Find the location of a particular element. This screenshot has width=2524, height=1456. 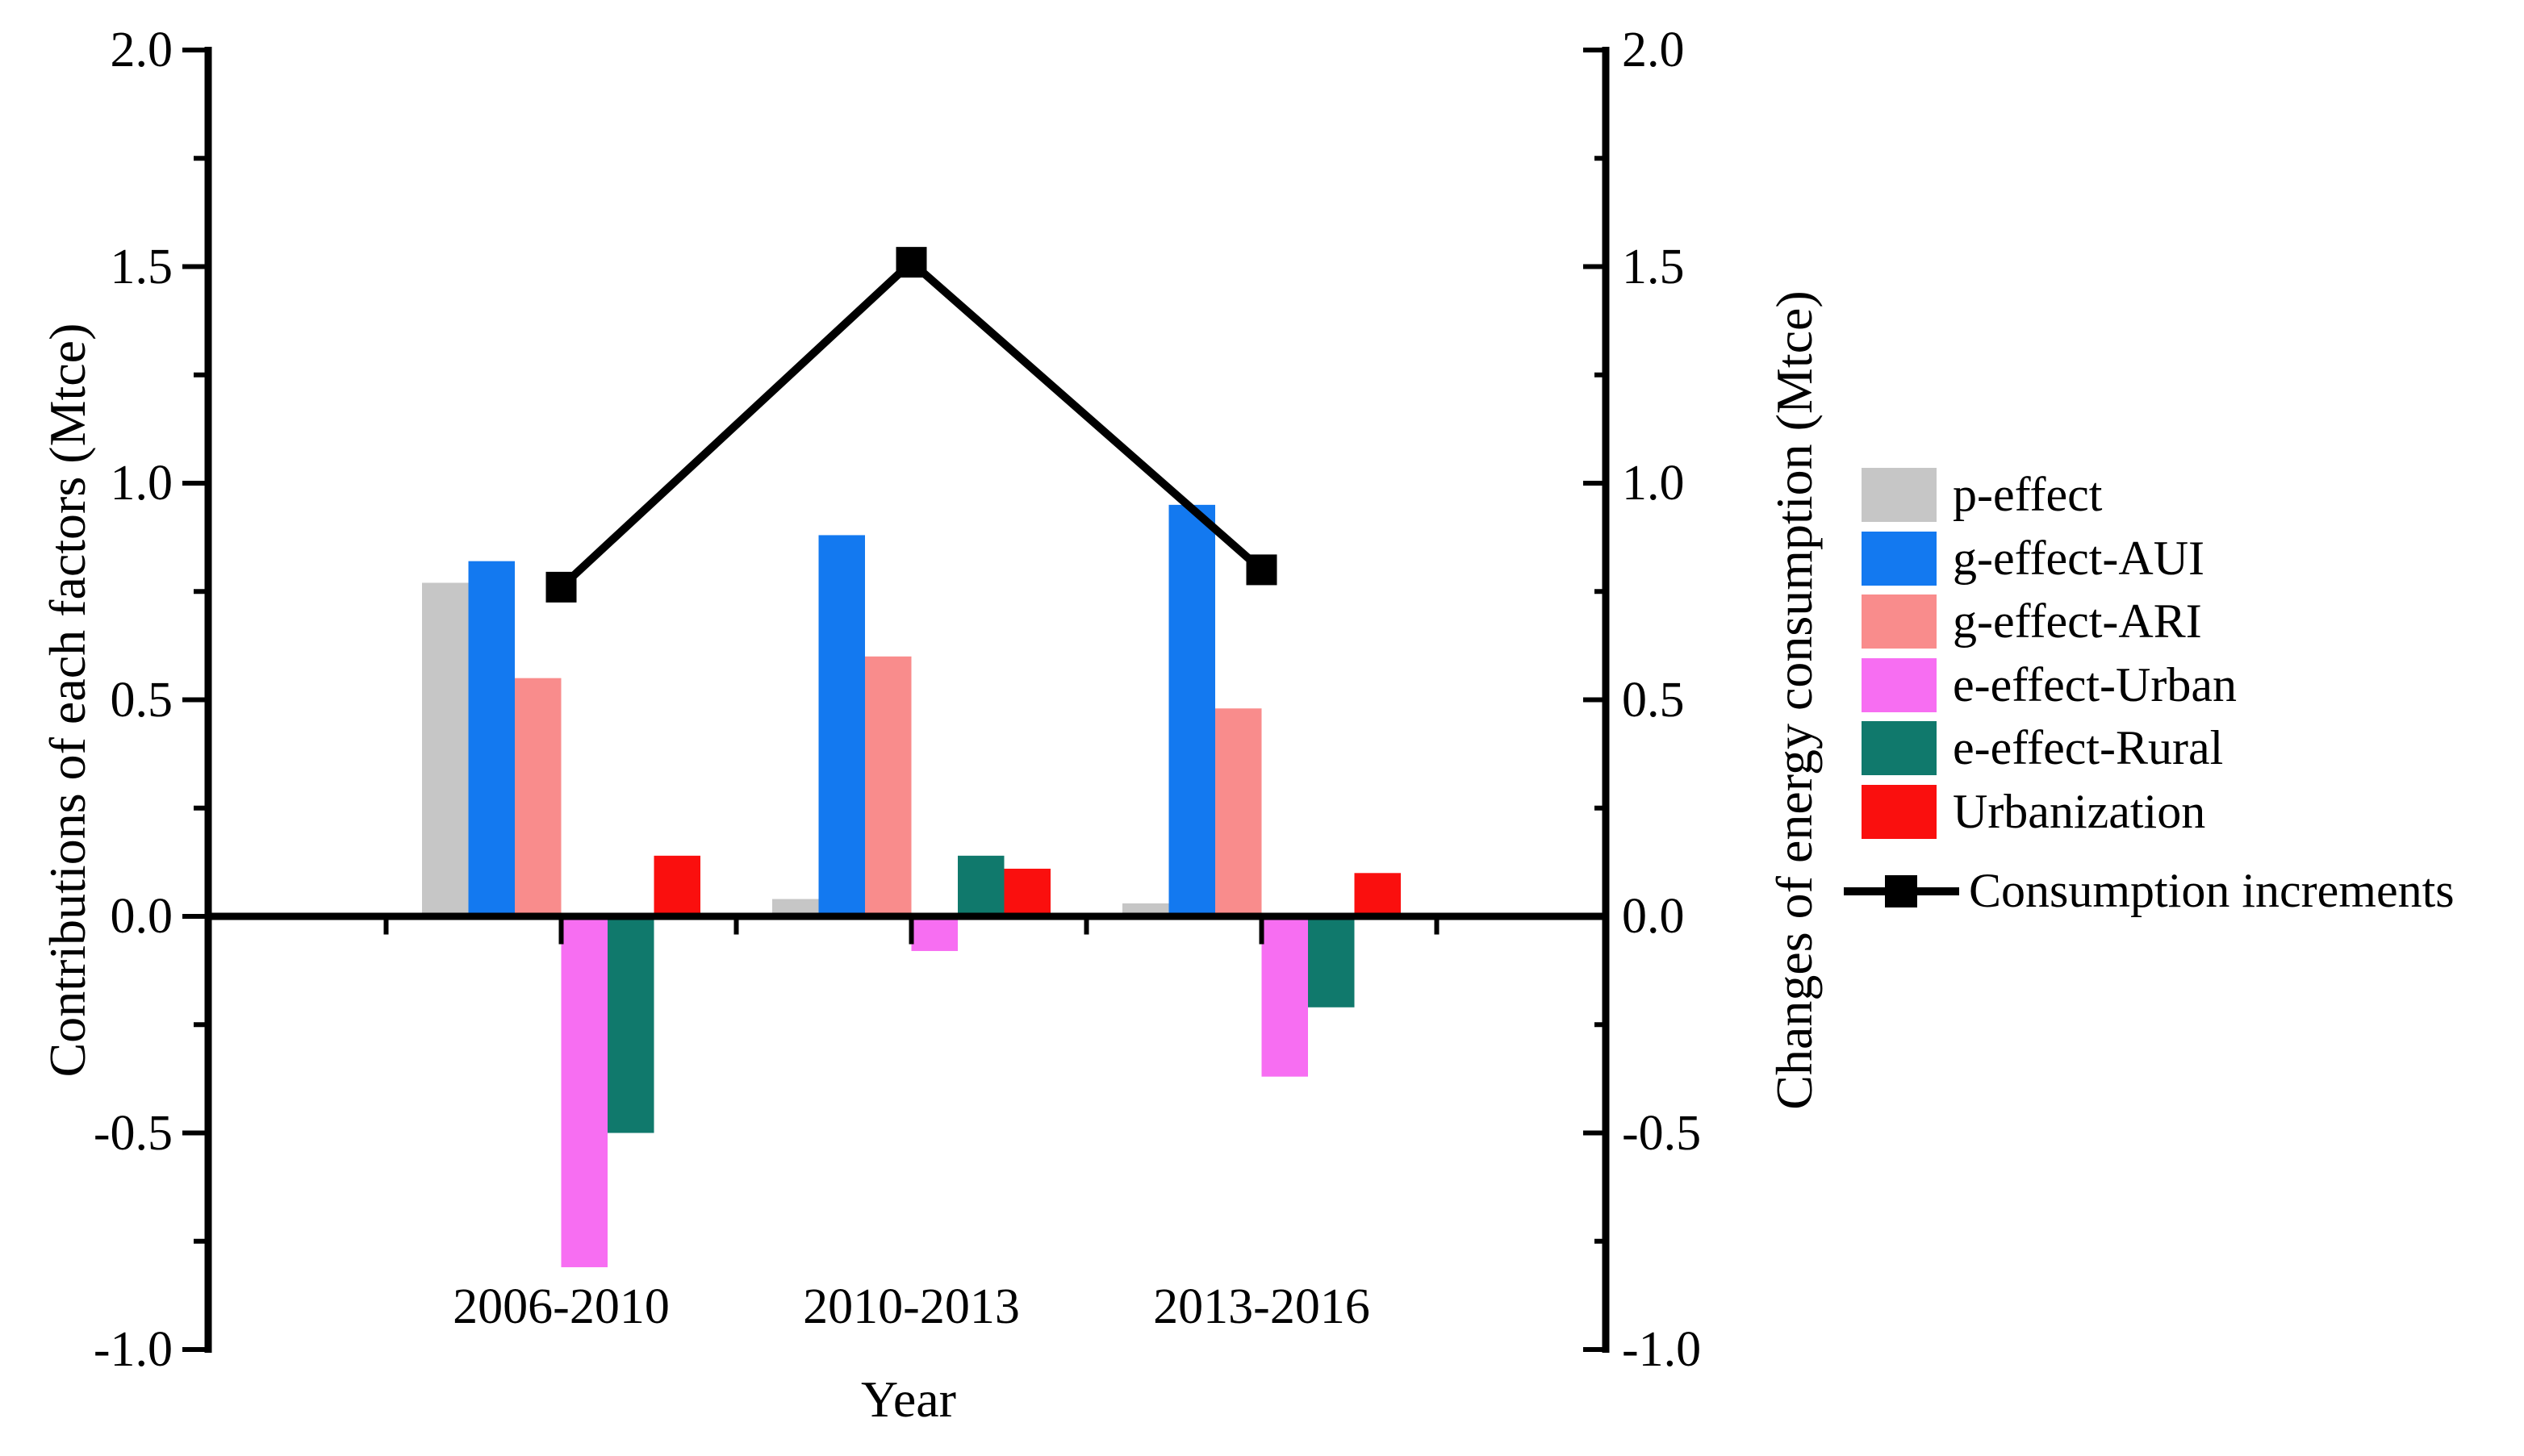

bar-g-effect-ARI-2013-2016 is located at coordinates (1238, 812).